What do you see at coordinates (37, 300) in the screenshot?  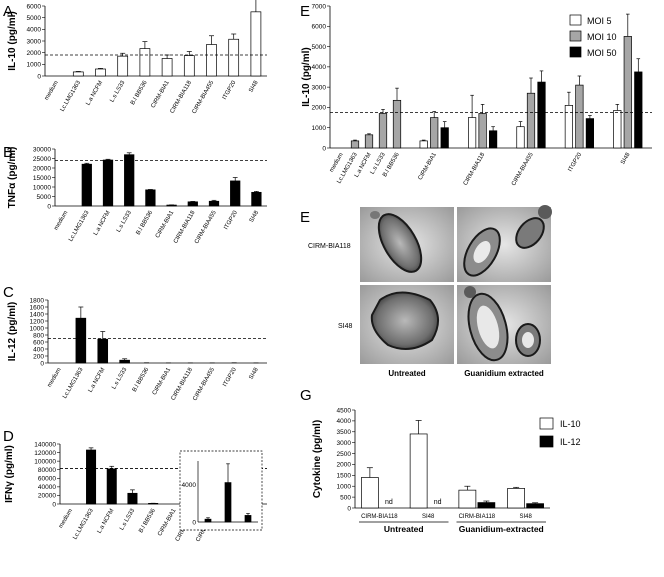 I see `y-tick-label: 1800` at bounding box center [37, 300].